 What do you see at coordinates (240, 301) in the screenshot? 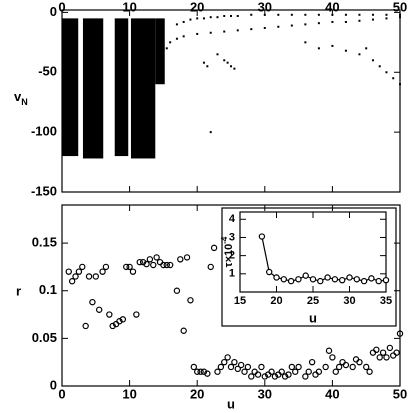
I see `x-tick-label: 15` at bounding box center [240, 301].